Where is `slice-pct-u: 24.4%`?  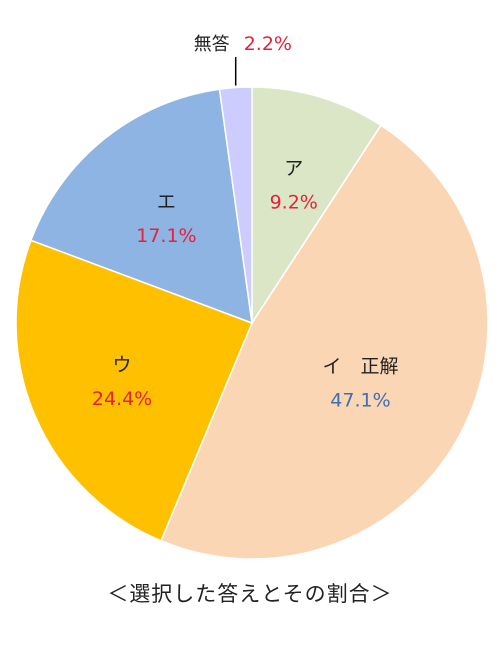
slice-pct-u: 24.4% is located at coordinates (122, 399).